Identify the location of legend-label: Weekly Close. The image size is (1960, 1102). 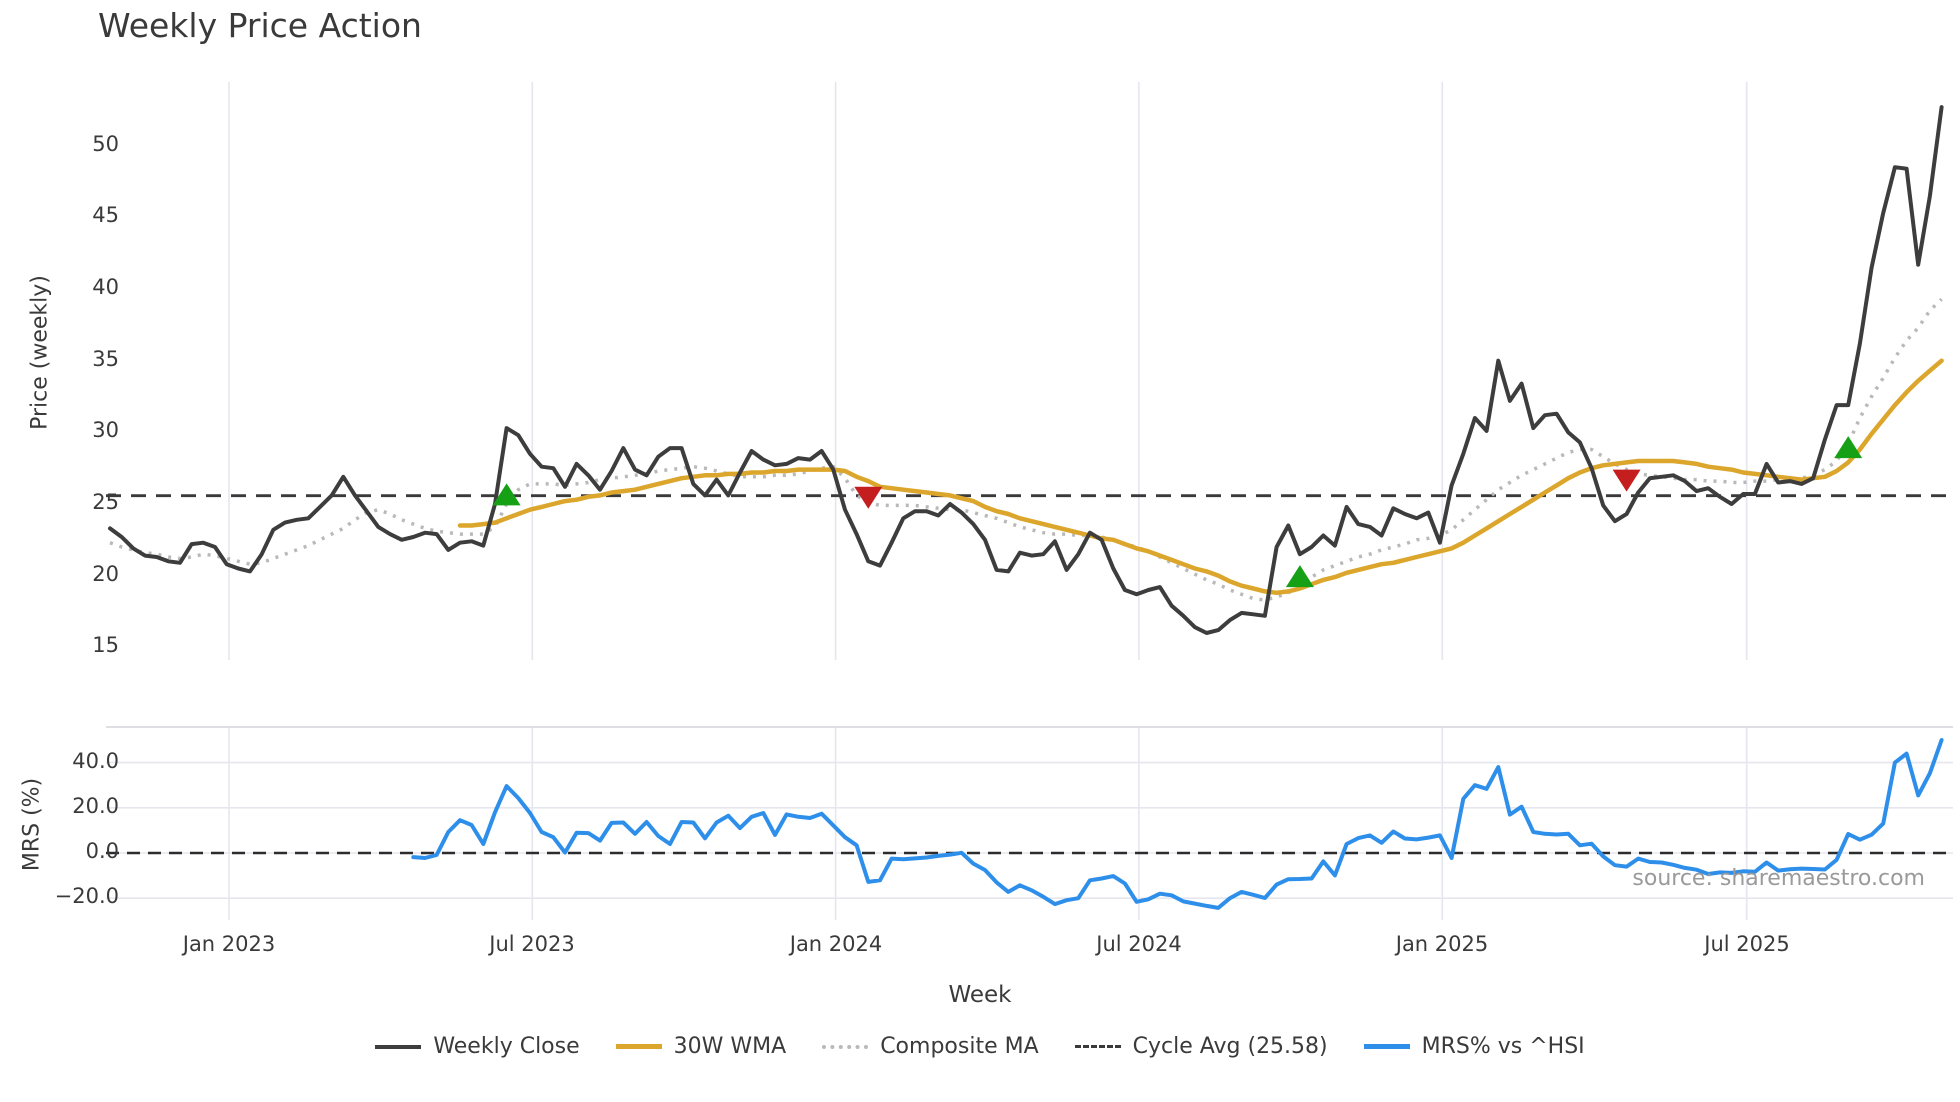
(506, 1046).